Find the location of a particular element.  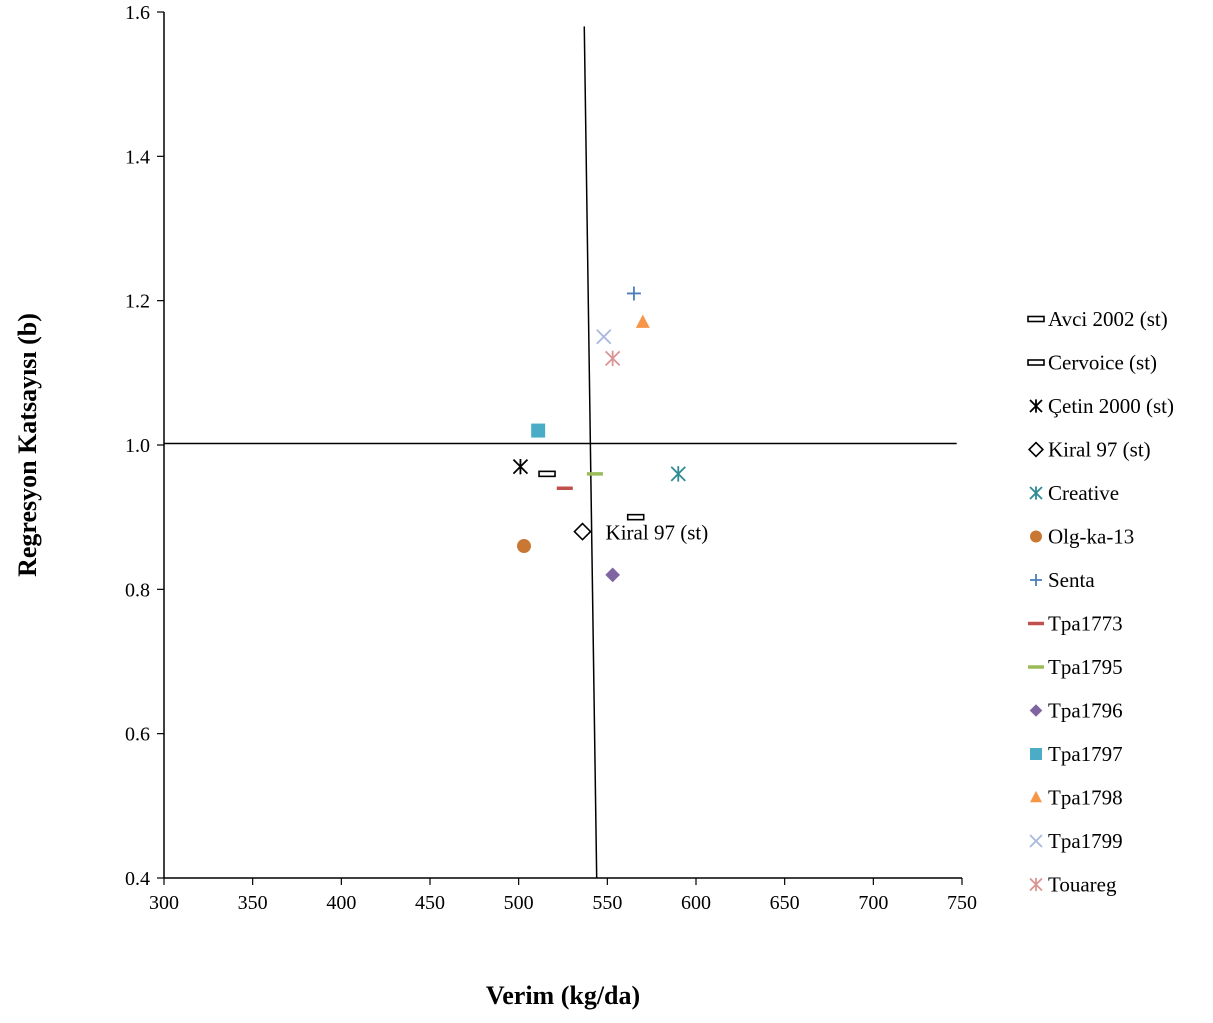

legend-marker-etin-2000-st is located at coordinates (1036, 406).